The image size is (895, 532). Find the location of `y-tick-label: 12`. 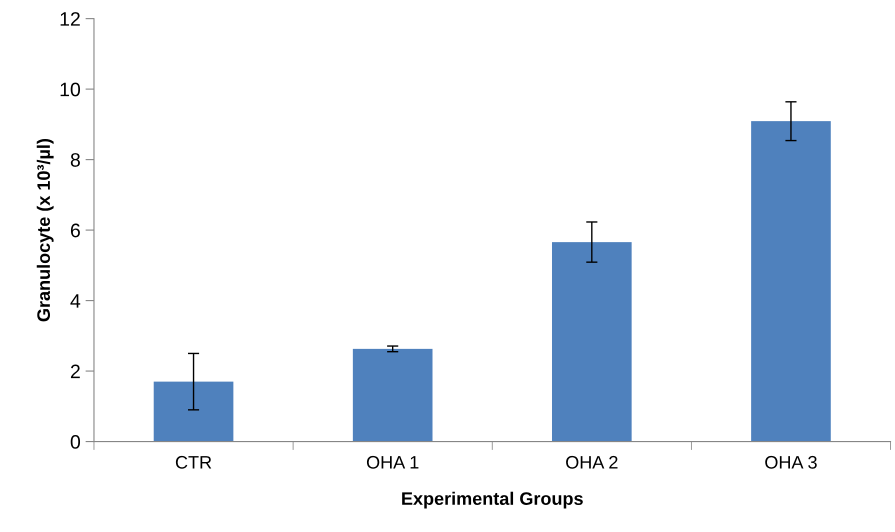

y-tick-label: 12 is located at coordinates (70, 19).